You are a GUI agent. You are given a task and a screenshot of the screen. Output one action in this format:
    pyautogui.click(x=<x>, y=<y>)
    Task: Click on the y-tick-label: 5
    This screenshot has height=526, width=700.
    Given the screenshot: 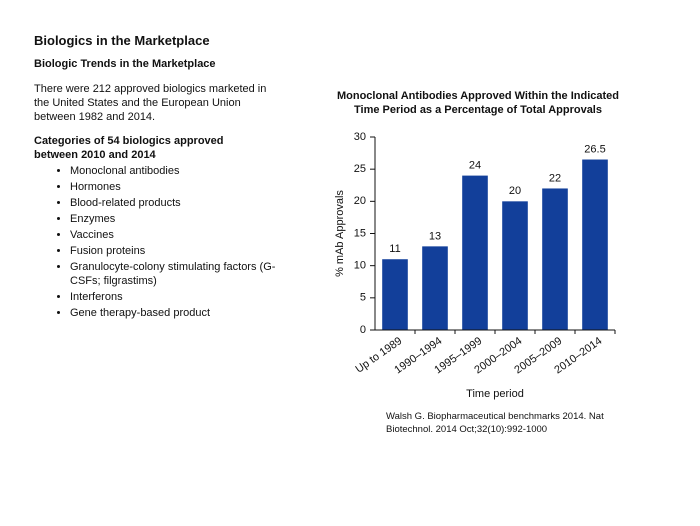 What is the action you would take?
    pyautogui.click(x=363, y=298)
    